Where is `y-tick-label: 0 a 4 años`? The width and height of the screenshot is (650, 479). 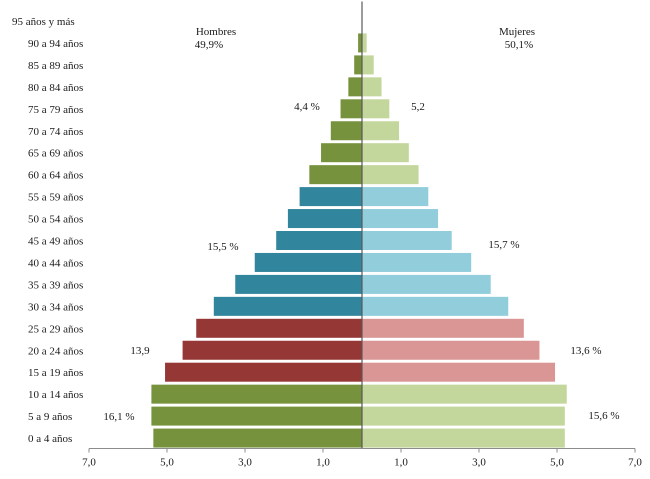
y-tick-label: 0 a 4 años is located at coordinates (50, 439).